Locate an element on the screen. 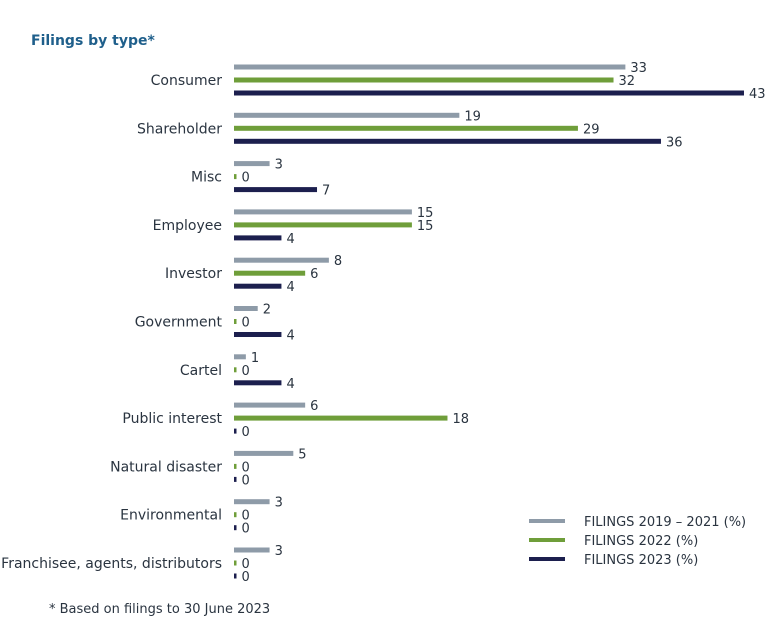 This screenshot has width=776, height=631. data-label: 2 is located at coordinates (267, 310).